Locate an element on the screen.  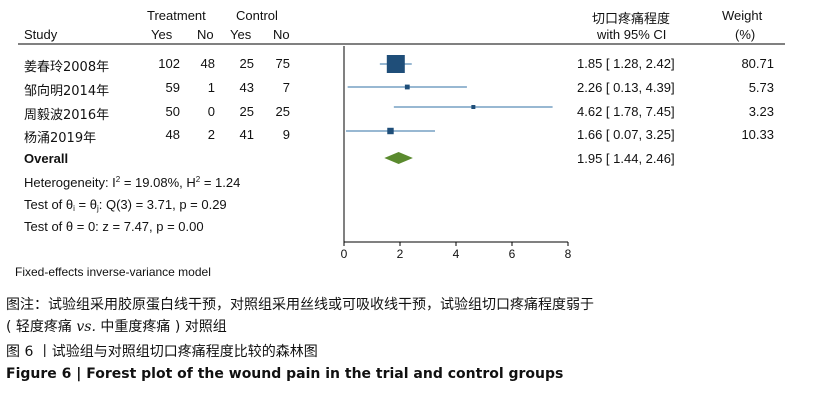
treatment-no-count: 1 is located at coordinates (211, 87).